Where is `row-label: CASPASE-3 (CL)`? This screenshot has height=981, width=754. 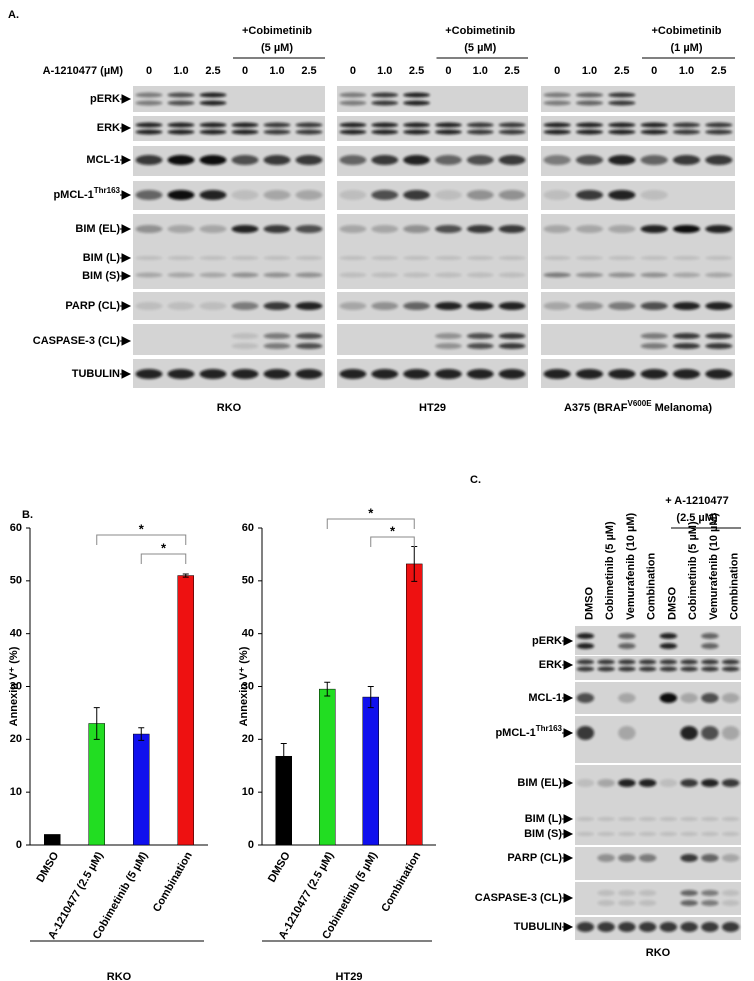
row-label: CASPASE-3 (CL) is located at coordinates (77, 341).